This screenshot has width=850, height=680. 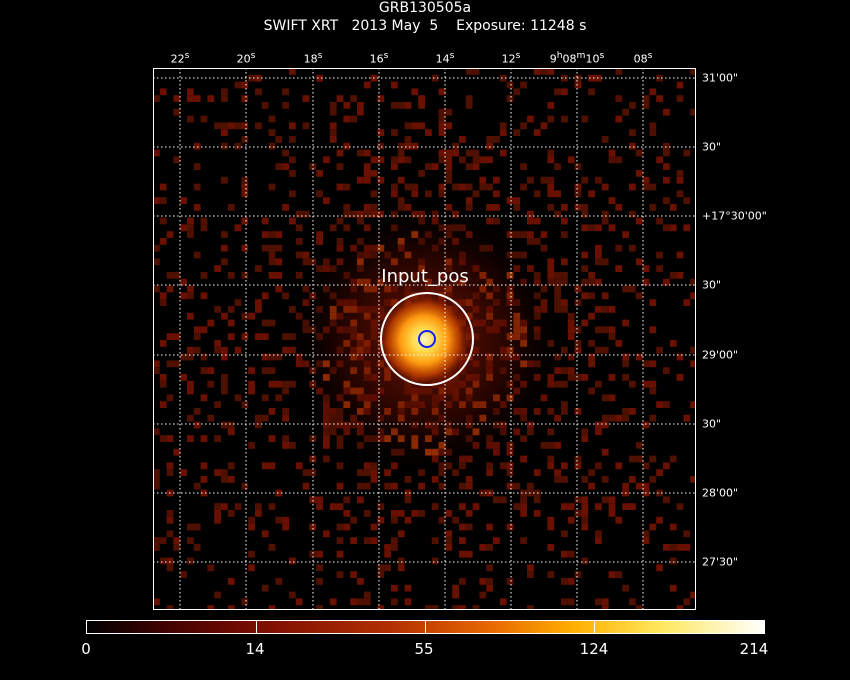 I want to click on image-title: GRB130505a, so click(x=425, y=8).